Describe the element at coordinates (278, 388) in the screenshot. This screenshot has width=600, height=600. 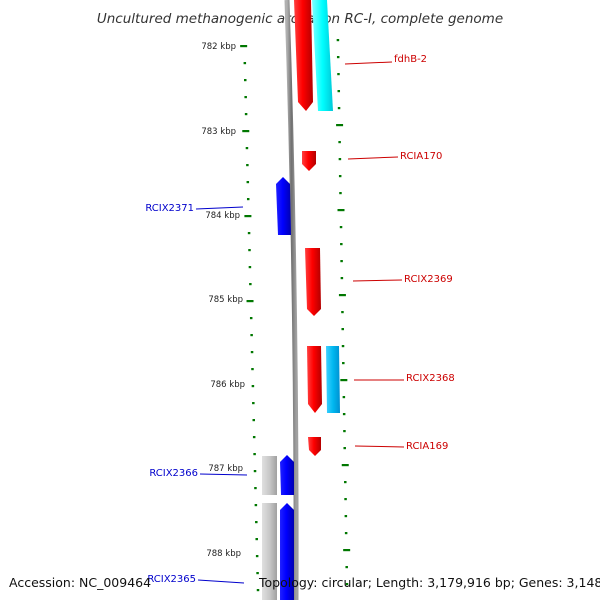
I see `reverse-strand-features` at that location.